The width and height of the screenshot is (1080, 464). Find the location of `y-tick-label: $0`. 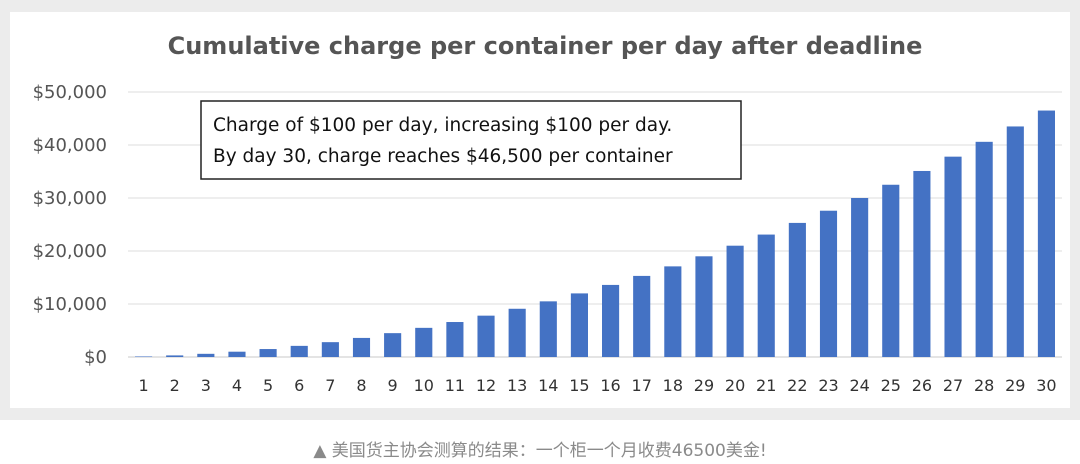

y-tick-label: $0 is located at coordinates (95, 357).